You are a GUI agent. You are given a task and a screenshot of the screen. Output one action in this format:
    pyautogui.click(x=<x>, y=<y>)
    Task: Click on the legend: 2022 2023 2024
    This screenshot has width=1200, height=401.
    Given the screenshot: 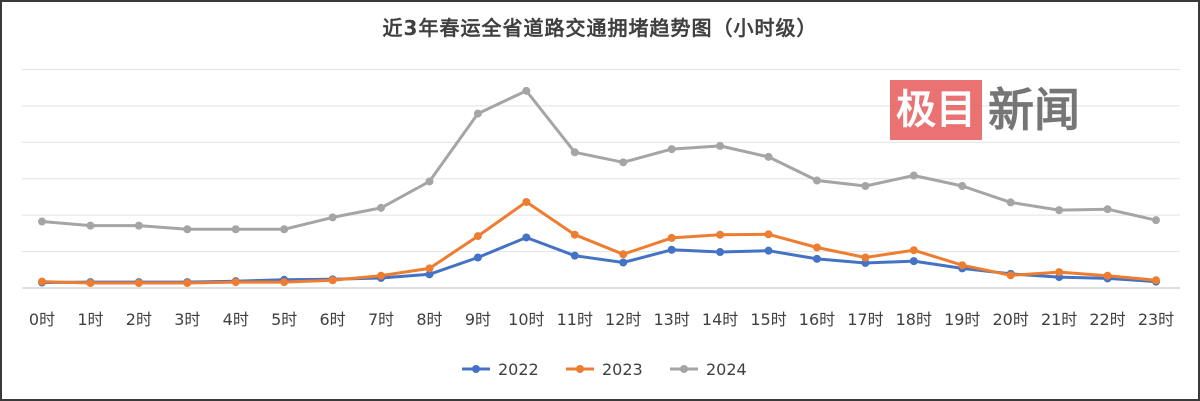 What is the action you would take?
    pyautogui.click(x=604, y=369)
    